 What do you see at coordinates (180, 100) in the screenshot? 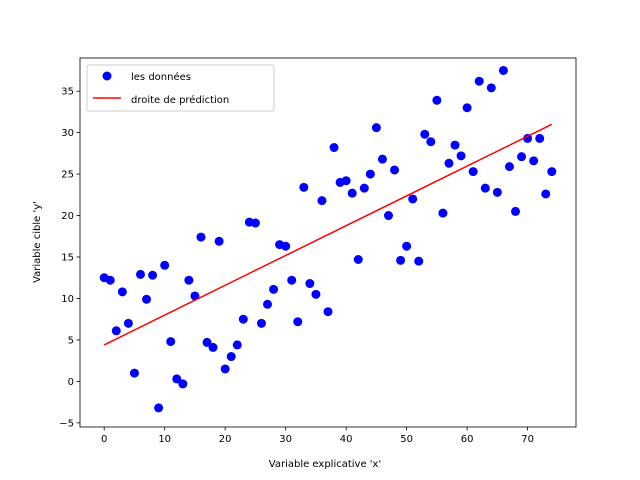
I see `legend-label-prediction: droite de prédiction` at bounding box center [180, 100].